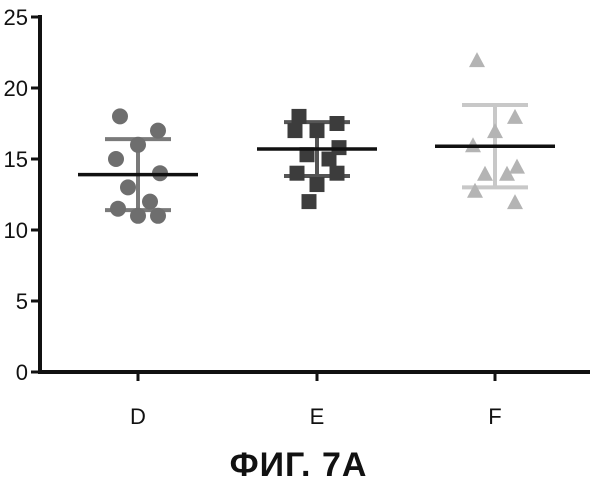  What do you see at coordinates (16, 159) in the screenshot?
I see `y-tick-label: 15` at bounding box center [16, 159].